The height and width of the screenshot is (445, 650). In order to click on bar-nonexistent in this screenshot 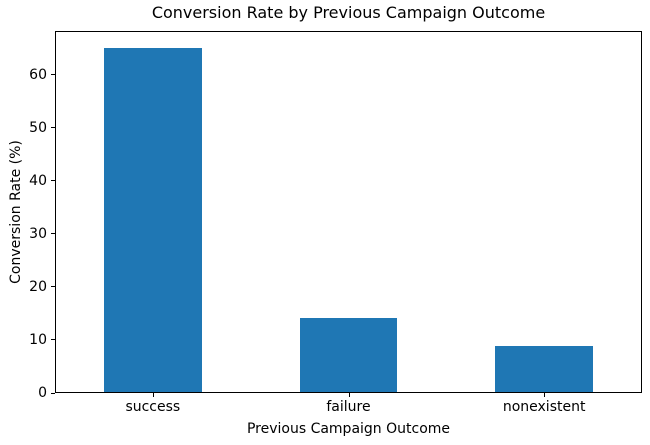, I will do `click(544, 369)`.